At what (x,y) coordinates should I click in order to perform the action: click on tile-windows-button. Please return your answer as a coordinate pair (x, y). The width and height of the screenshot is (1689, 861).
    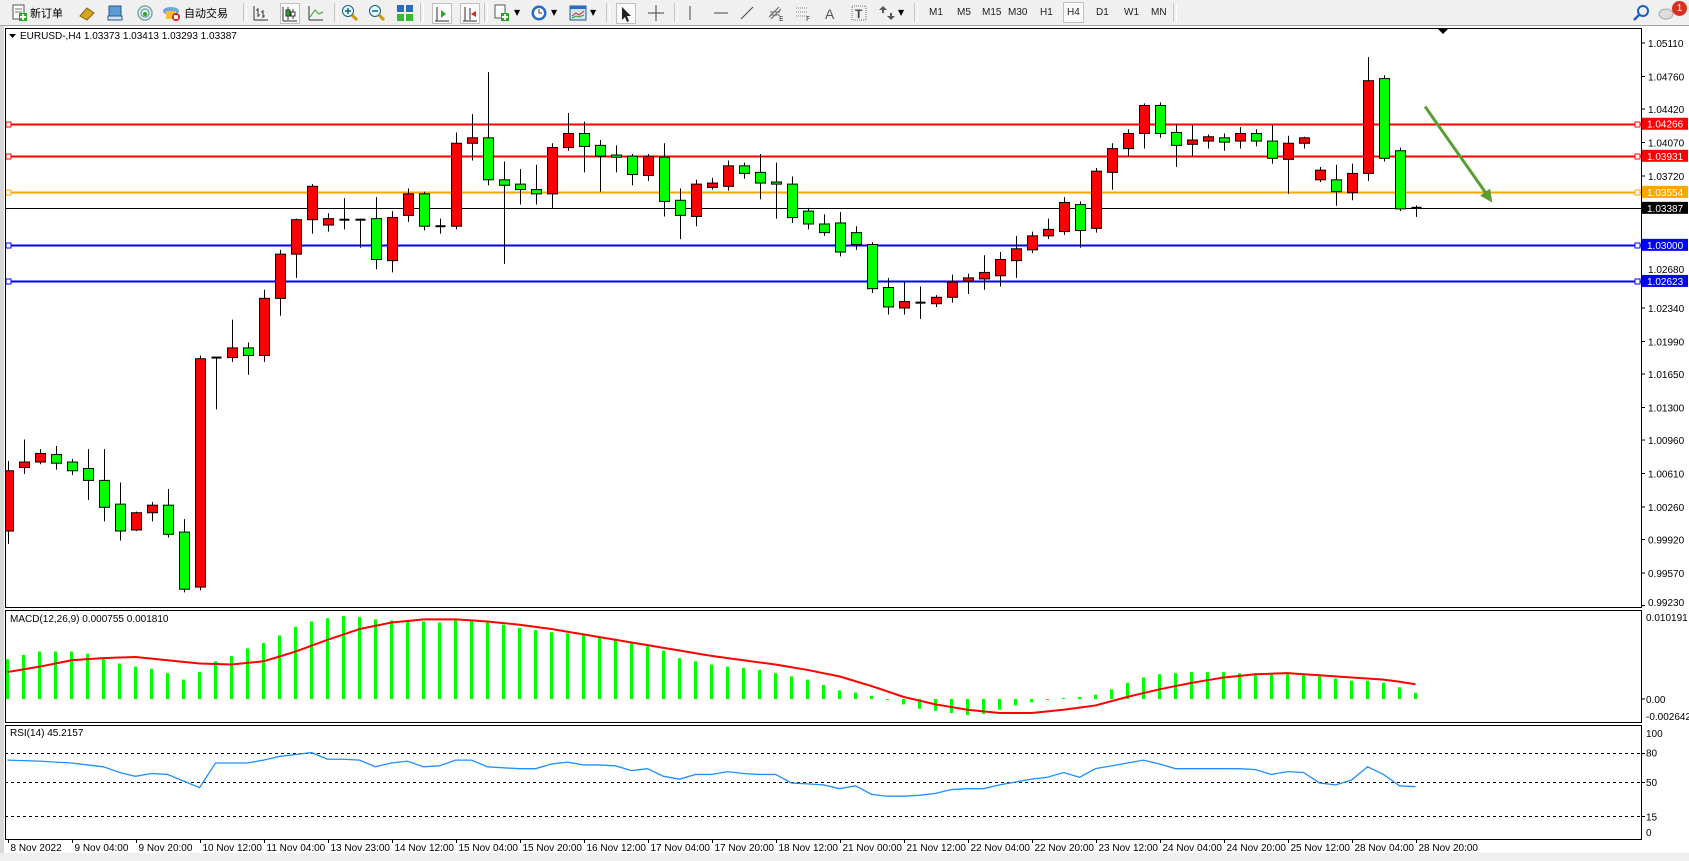
    Looking at the image, I should click on (405, 12).